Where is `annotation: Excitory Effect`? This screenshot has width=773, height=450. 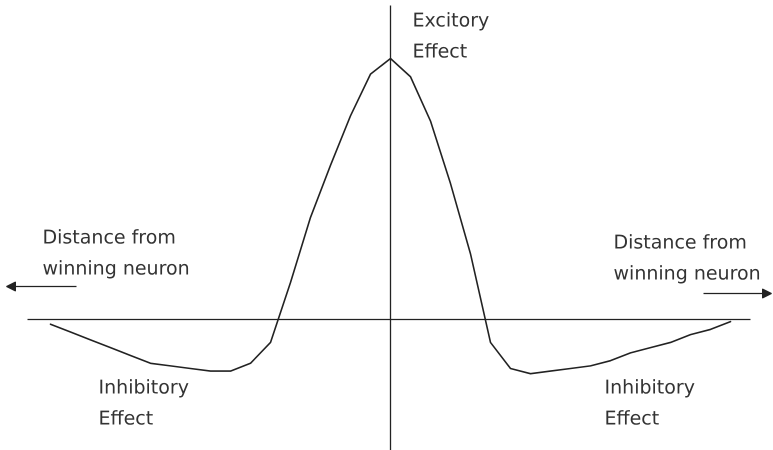 annotation: Excitory Effect is located at coordinates (451, 36).